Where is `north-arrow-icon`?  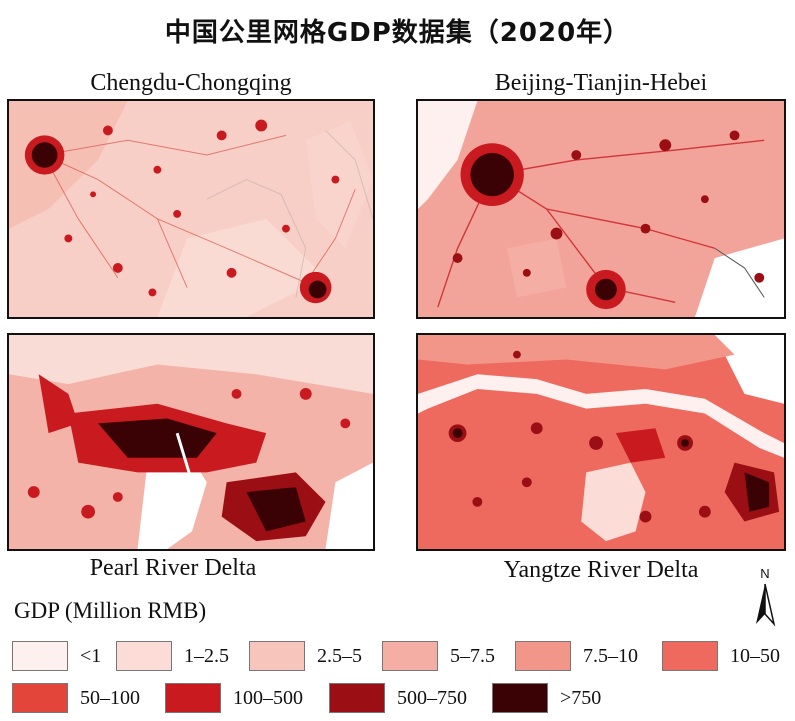 north-arrow-icon is located at coordinates (766, 605).